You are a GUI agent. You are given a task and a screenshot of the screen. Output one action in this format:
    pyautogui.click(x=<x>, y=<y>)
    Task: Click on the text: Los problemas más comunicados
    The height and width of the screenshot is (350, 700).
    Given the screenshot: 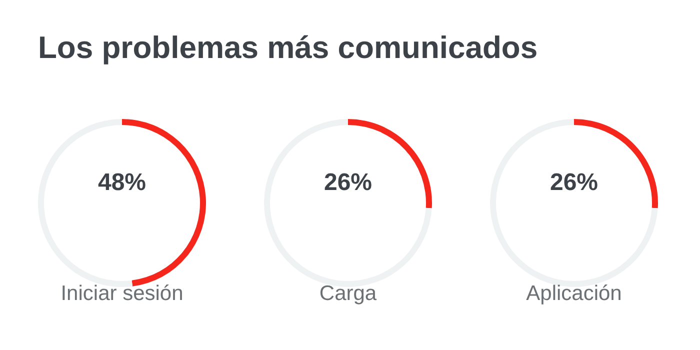 What is the action you would take?
    pyautogui.click(x=288, y=48)
    